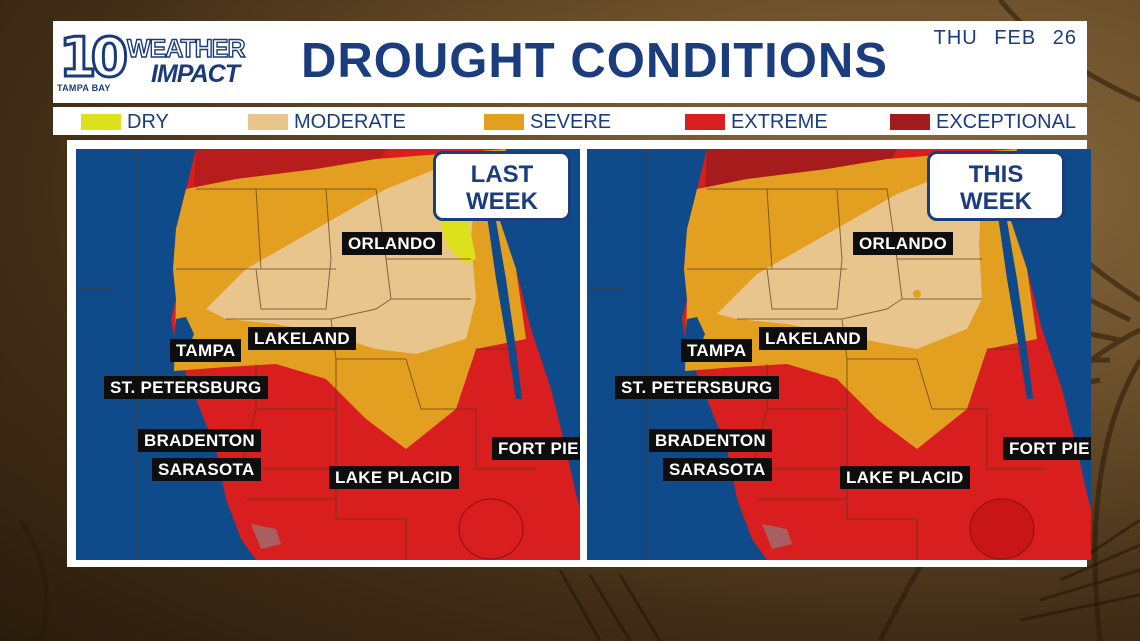 The width and height of the screenshot is (1140, 641). Describe the element at coordinates (457, 239) in the screenshot. I see `zone-dry` at that location.